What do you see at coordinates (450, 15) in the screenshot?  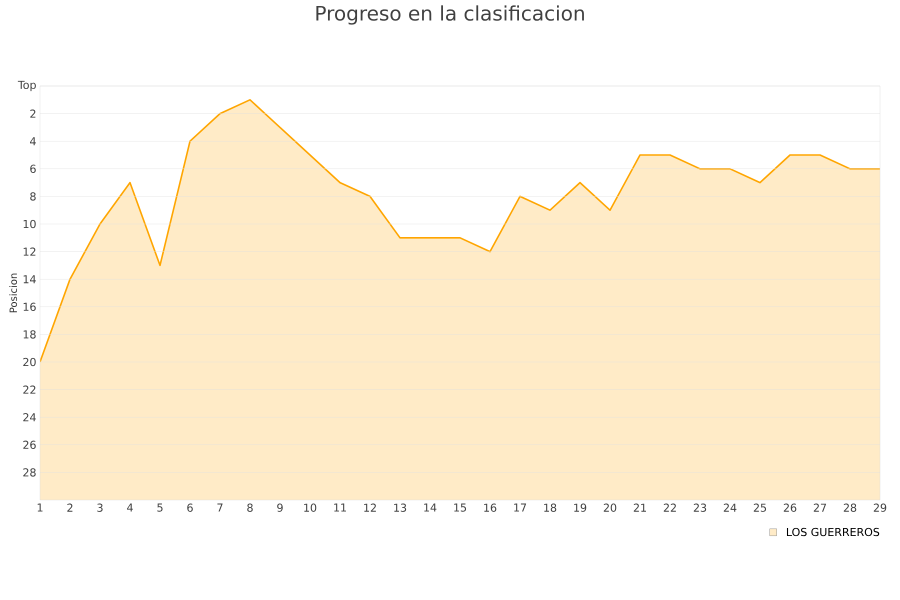 I see `chart-title: Progreso en la clasificacion` at bounding box center [450, 15].